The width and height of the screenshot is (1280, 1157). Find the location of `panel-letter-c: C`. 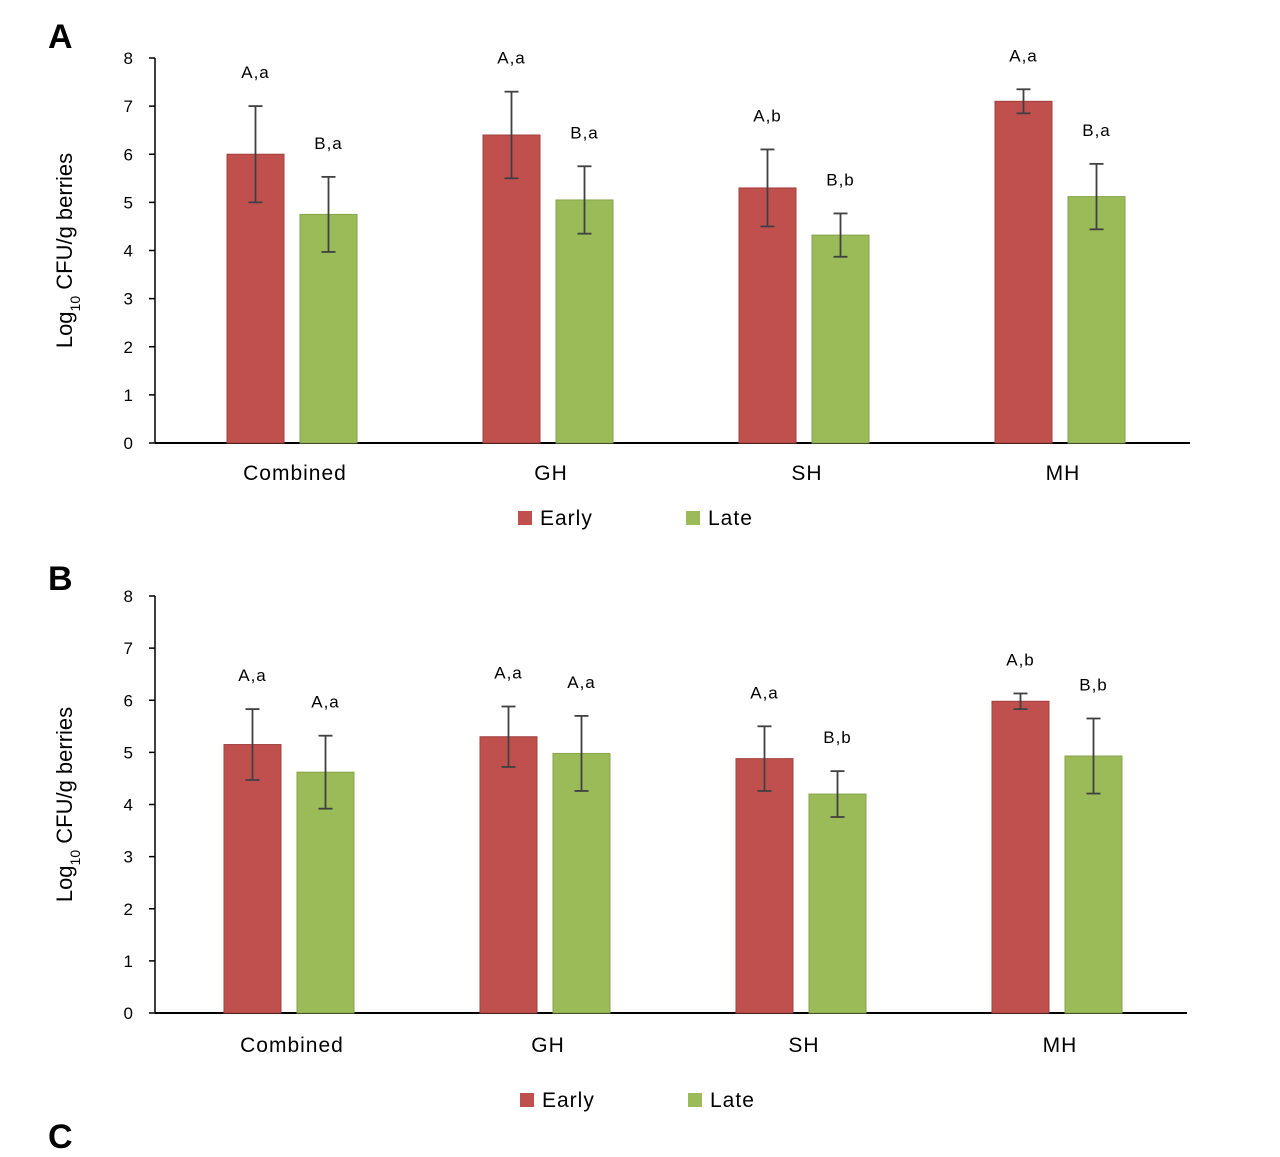

panel-letter-c: C is located at coordinates (60, 1137).